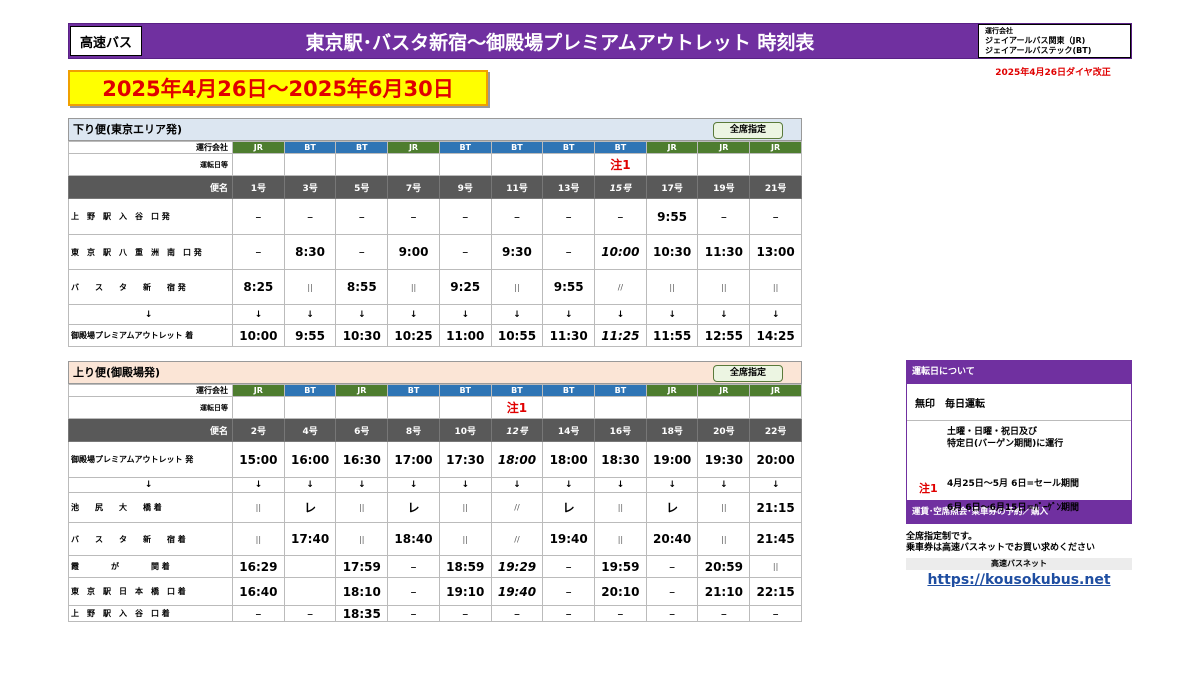 The height and width of the screenshot is (675, 1200). What do you see at coordinates (310, 430) in the screenshot?
I see `bus-number-cell: 4号` at bounding box center [310, 430].